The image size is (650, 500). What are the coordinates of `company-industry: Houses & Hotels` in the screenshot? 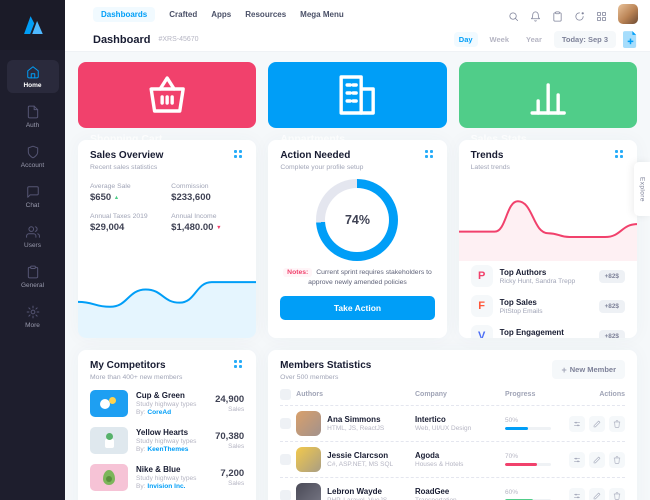 It's located at (439, 464).